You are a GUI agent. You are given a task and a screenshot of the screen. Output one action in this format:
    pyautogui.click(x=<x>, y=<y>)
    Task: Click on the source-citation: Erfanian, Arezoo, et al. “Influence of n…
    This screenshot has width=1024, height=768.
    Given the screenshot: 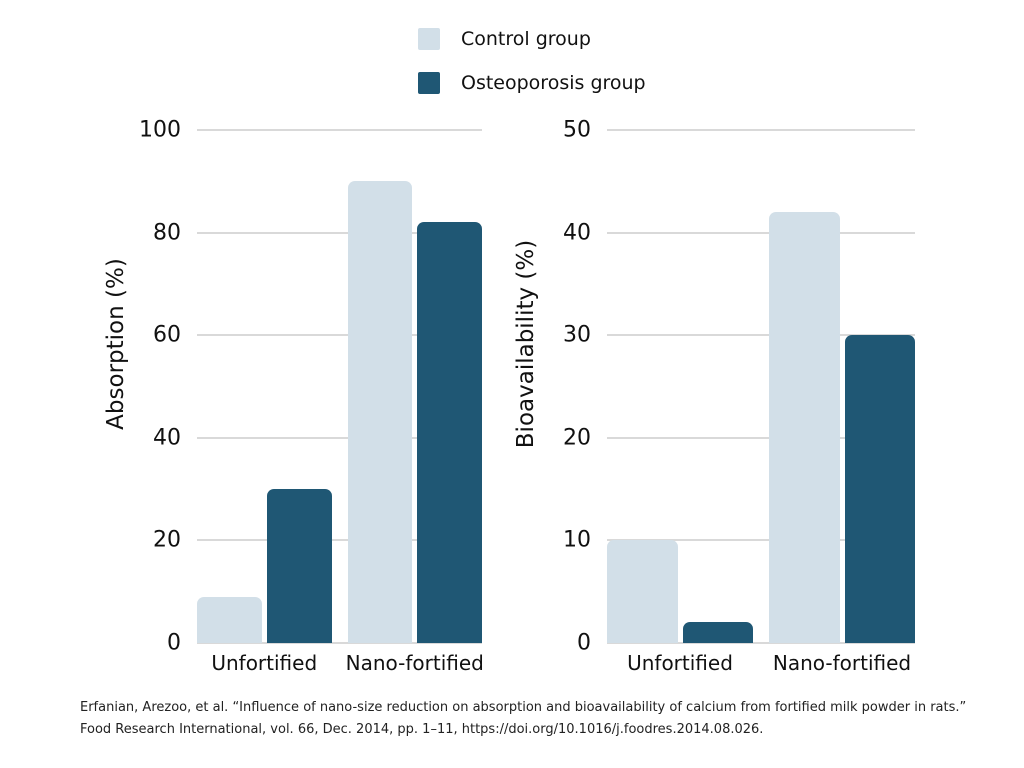 What is the action you would take?
    pyautogui.click(x=530, y=718)
    